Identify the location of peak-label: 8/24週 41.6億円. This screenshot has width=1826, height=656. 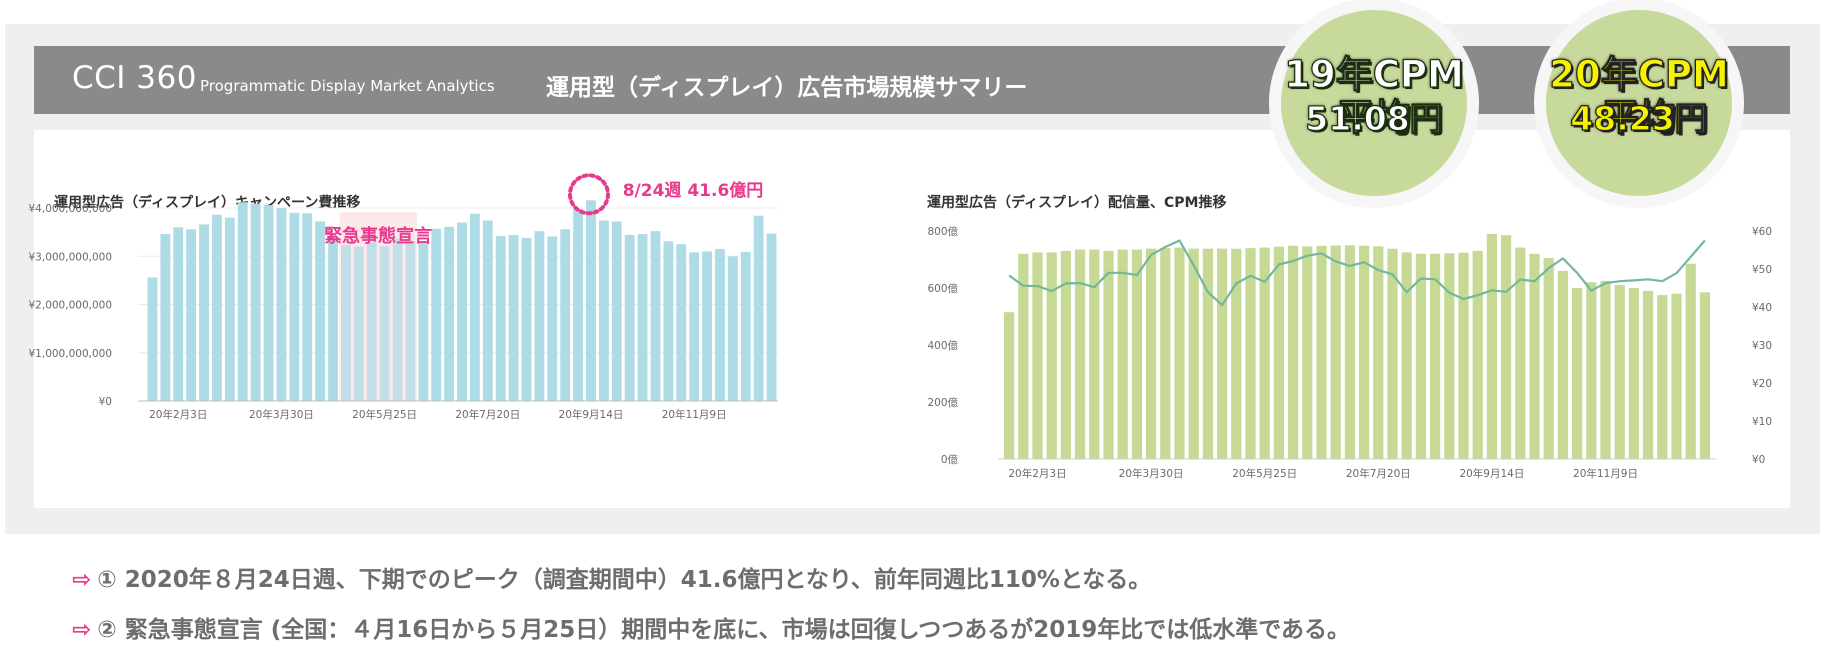
(693, 190).